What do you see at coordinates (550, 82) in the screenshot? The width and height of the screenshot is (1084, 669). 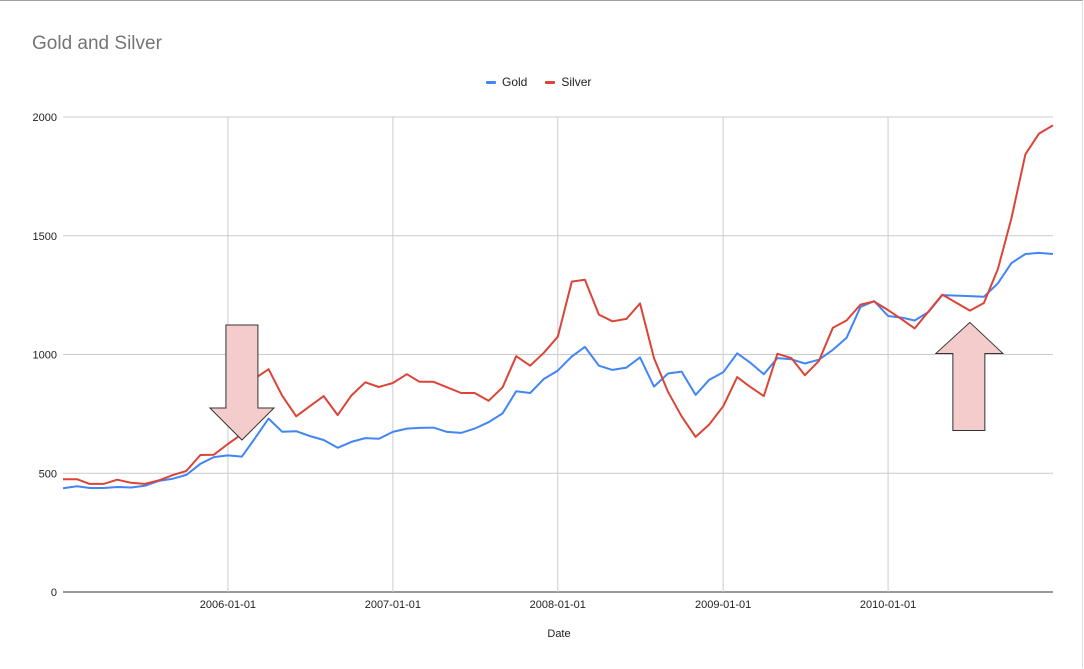 I see `legend-swatch-silver` at bounding box center [550, 82].